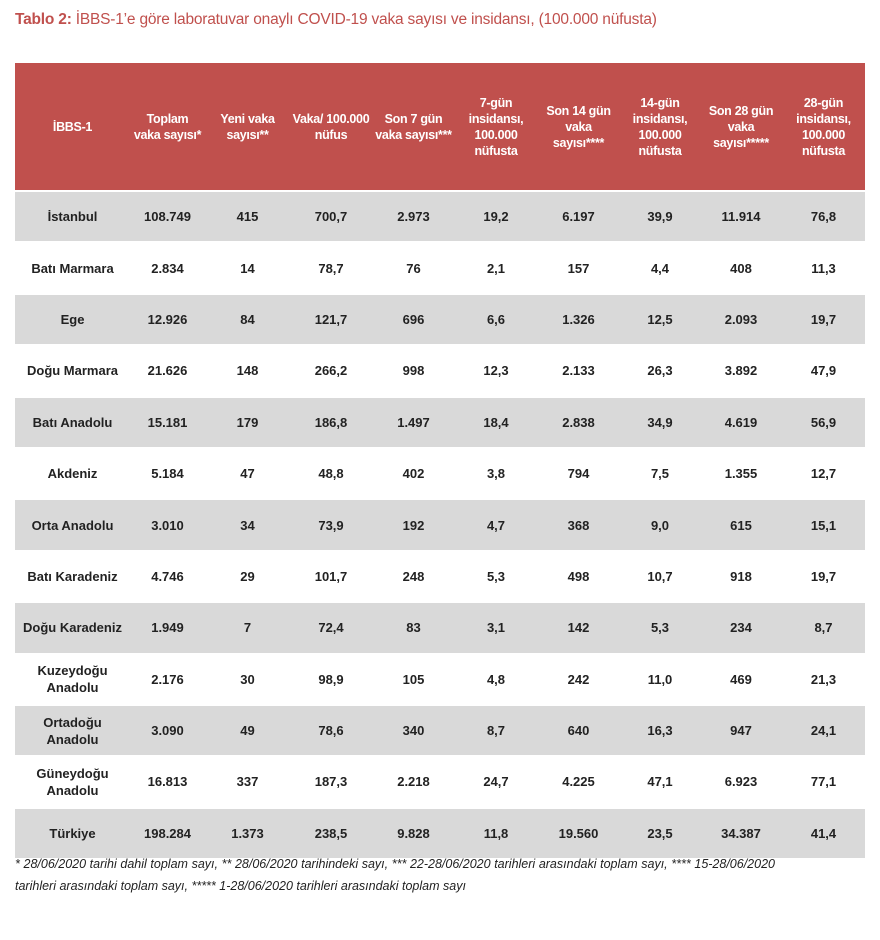 Image resolution: width=880 pixels, height=940 pixels. Describe the element at coordinates (331, 576) in the screenshot. I see `value-cell: 101,7` at that location.